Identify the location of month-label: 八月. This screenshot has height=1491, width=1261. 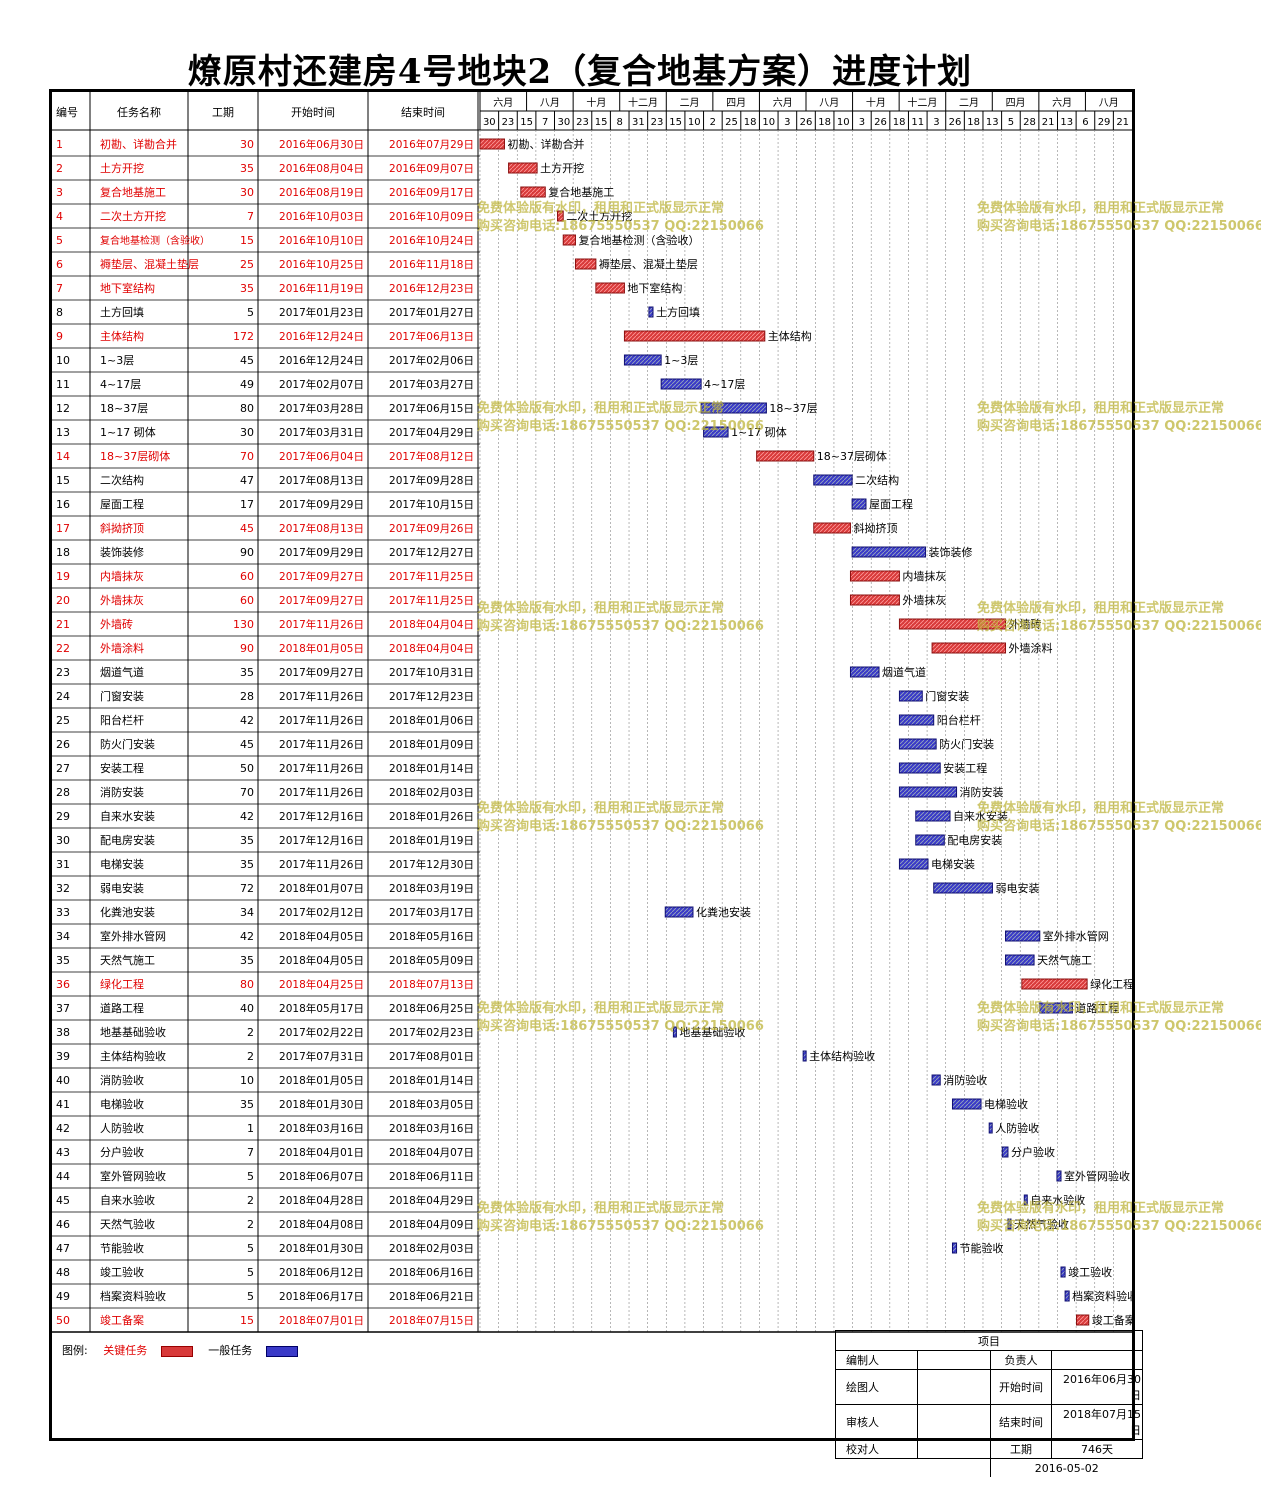
(829, 103).